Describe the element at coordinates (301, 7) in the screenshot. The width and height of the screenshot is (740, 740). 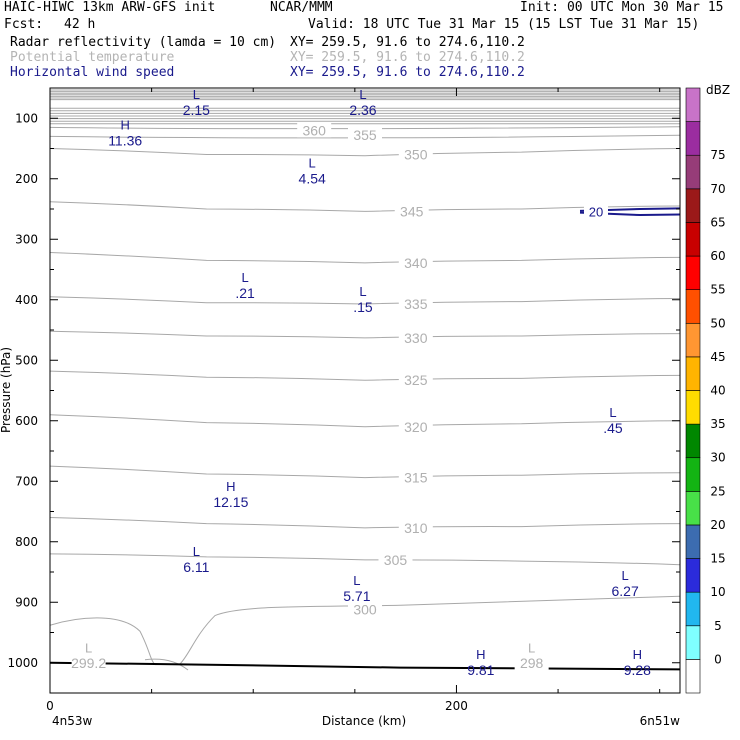
I see `org-label: NCAR/MMM` at that location.